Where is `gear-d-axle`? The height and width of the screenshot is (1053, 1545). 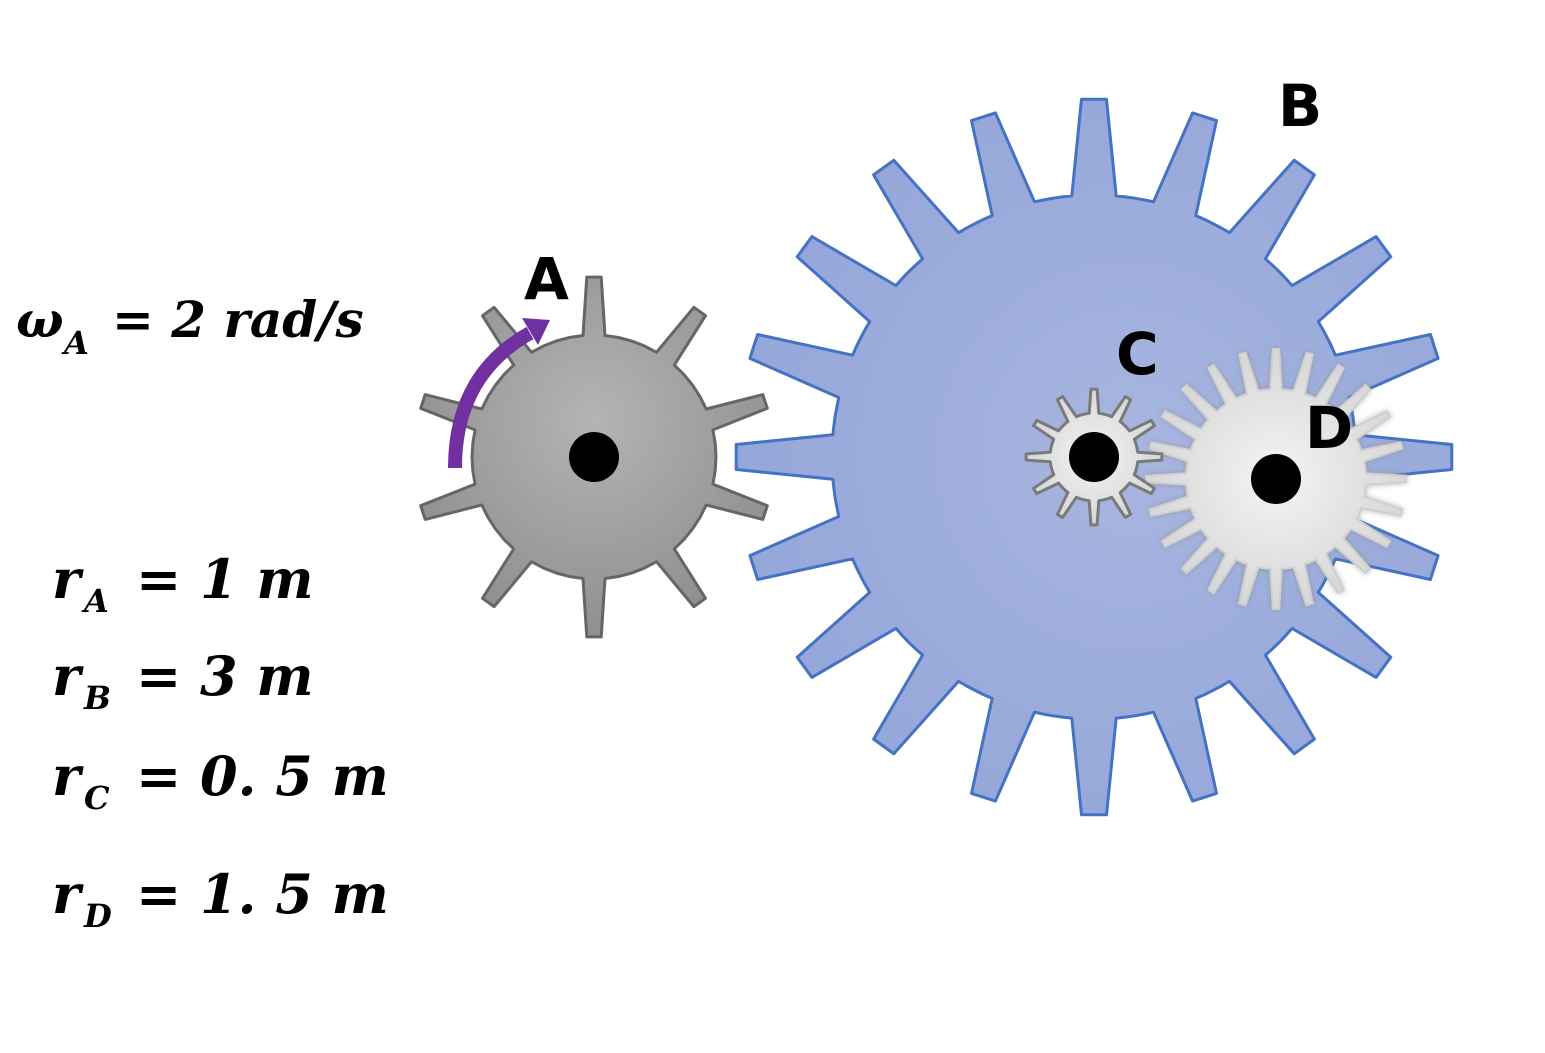
gear-d-axle is located at coordinates (1276, 479).